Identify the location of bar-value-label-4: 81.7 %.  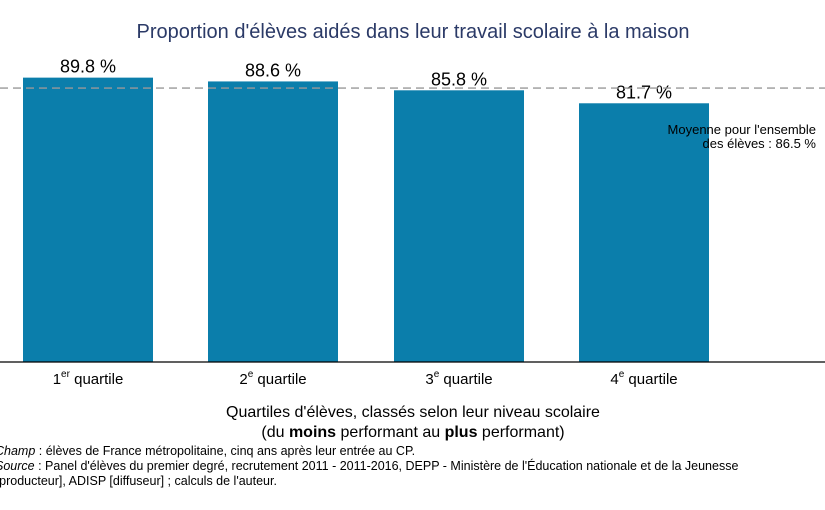
(644, 92).